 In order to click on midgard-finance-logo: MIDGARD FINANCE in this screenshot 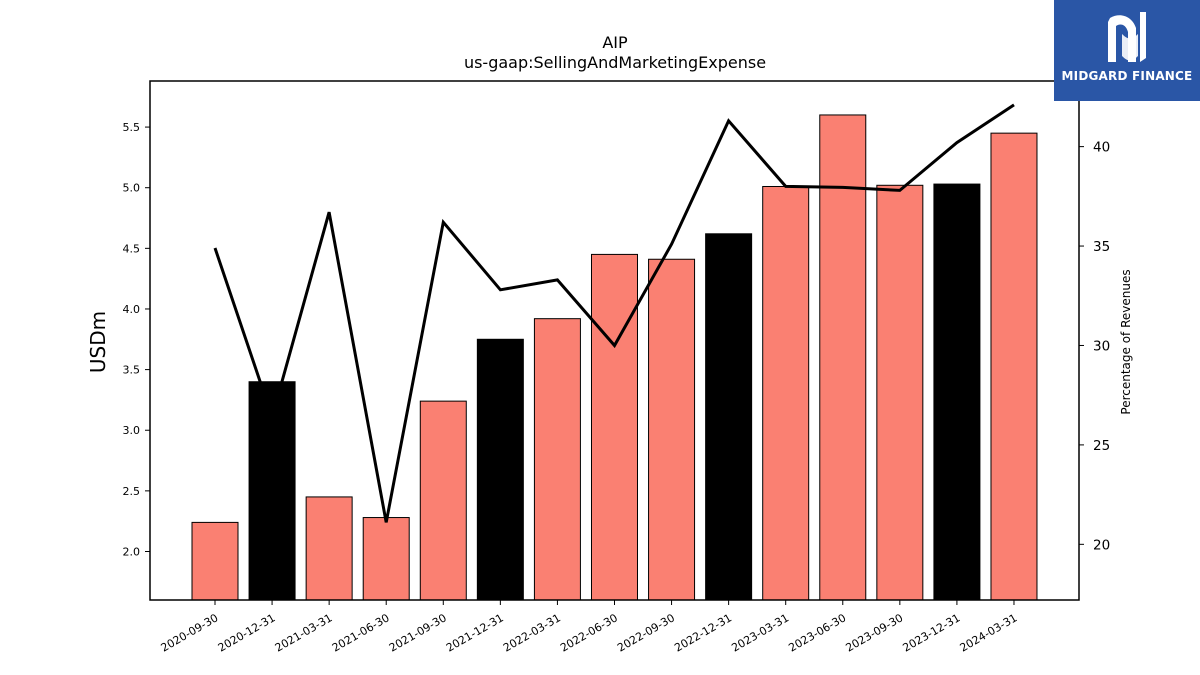, I will do `click(1127, 50)`.